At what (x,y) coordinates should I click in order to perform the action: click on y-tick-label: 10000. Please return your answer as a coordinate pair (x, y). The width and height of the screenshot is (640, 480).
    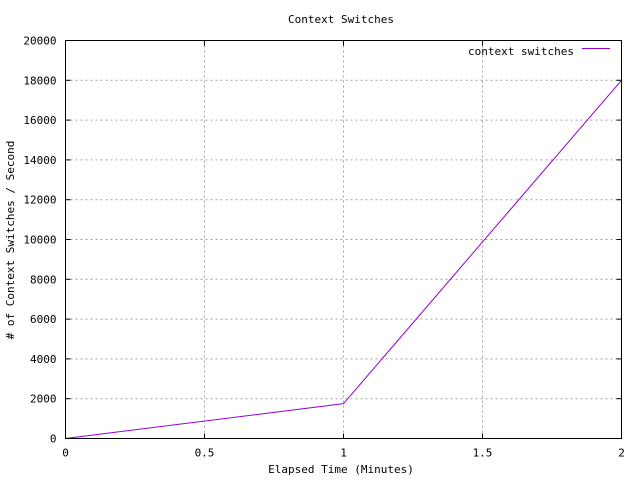
    Looking at the image, I should click on (39, 240).